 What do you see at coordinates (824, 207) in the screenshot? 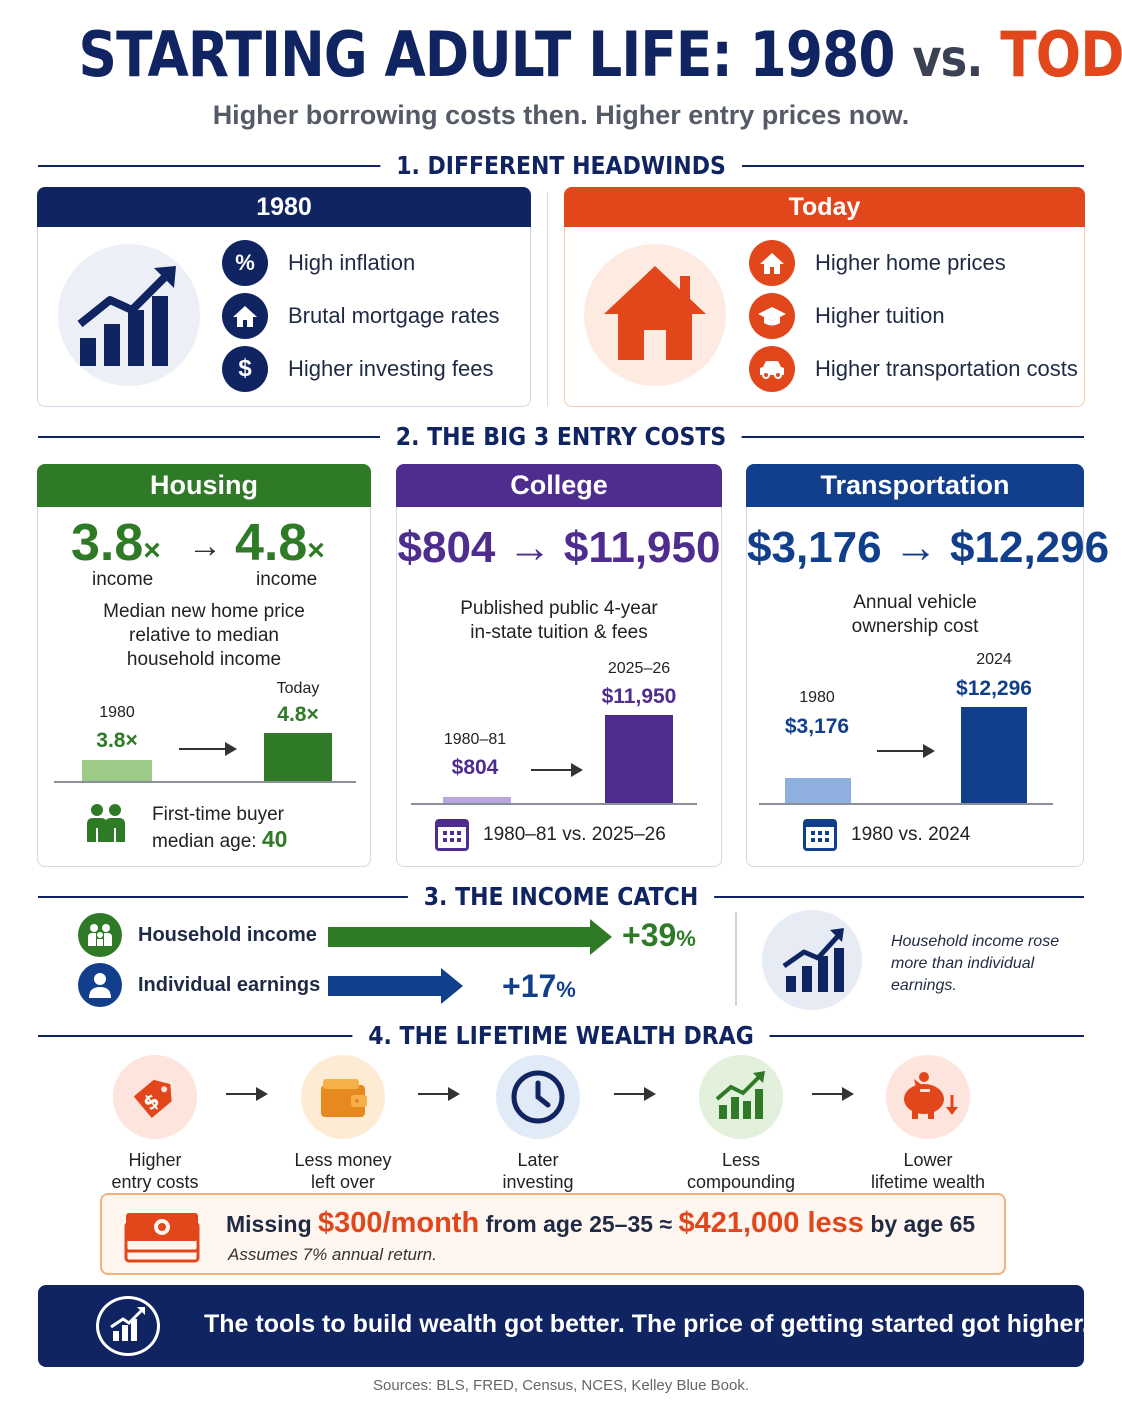
I see `panel-today-title: Today` at bounding box center [824, 207].